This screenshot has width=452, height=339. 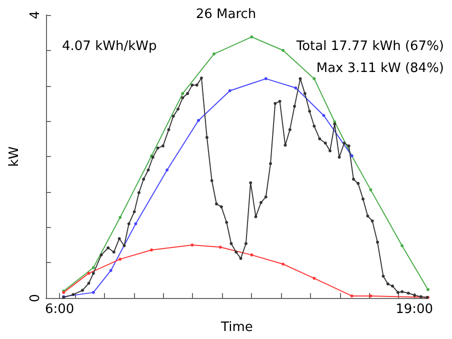 I want to click on x-tick-label: 6:00, so click(x=59, y=310).